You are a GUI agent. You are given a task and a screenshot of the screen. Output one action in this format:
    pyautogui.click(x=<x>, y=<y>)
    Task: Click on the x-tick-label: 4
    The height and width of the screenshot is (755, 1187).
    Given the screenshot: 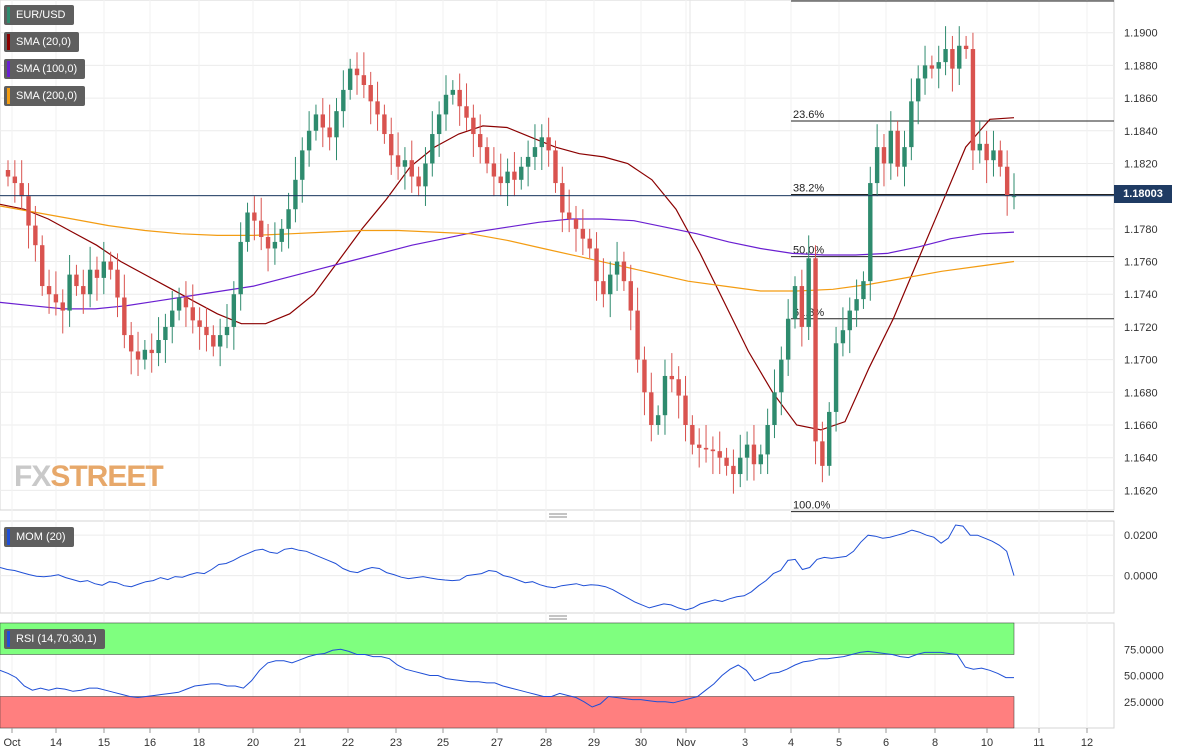 What is the action you would take?
    pyautogui.click(x=791, y=743)
    